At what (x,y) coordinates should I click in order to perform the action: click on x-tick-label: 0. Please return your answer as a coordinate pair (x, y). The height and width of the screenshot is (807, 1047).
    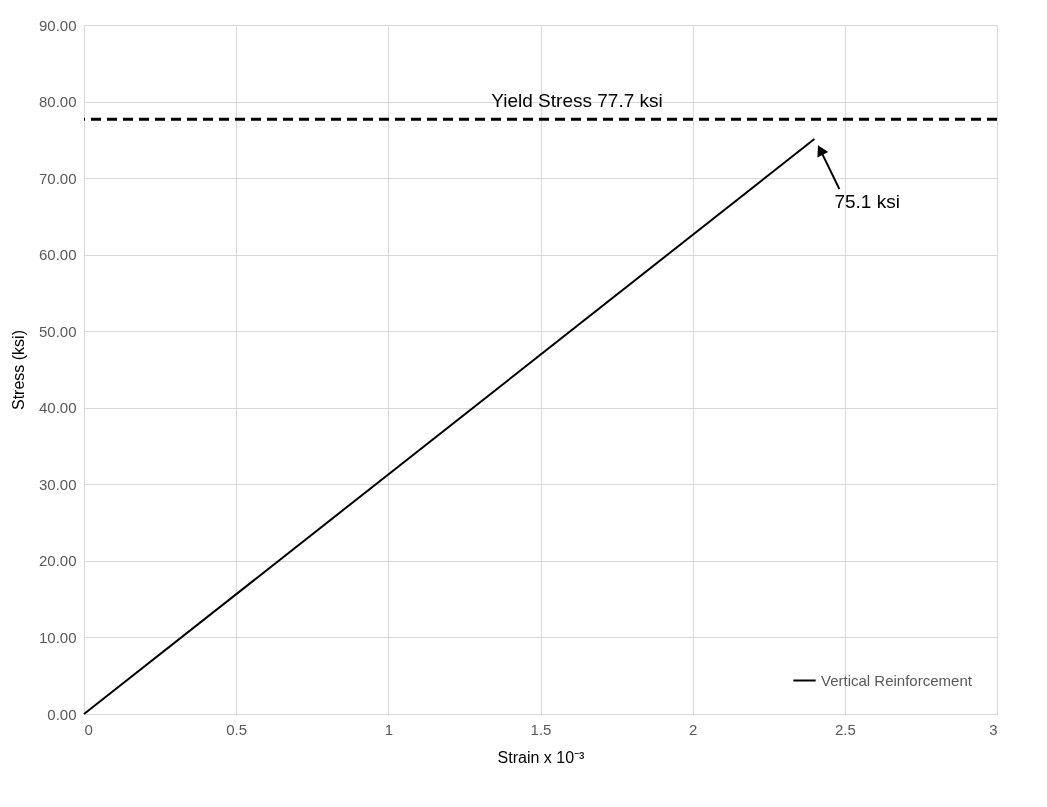
    Looking at the image, I should click on (88, 729).